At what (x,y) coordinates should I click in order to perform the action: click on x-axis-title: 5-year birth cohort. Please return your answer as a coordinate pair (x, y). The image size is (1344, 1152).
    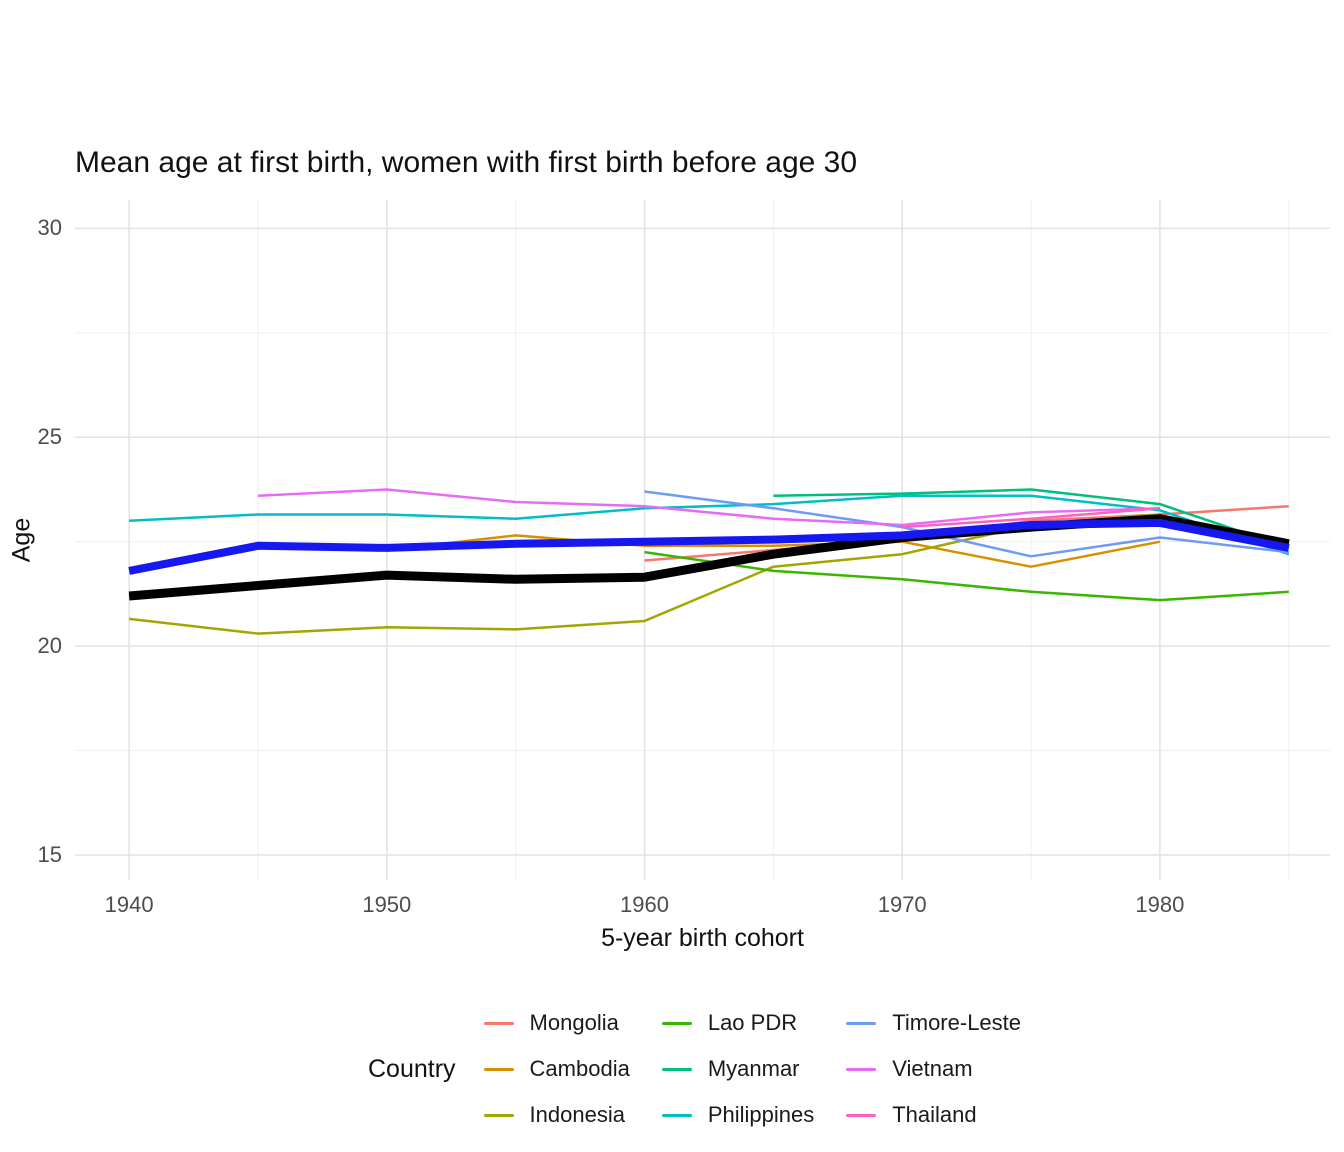
    Looking at the image, I should click on (702, 938).